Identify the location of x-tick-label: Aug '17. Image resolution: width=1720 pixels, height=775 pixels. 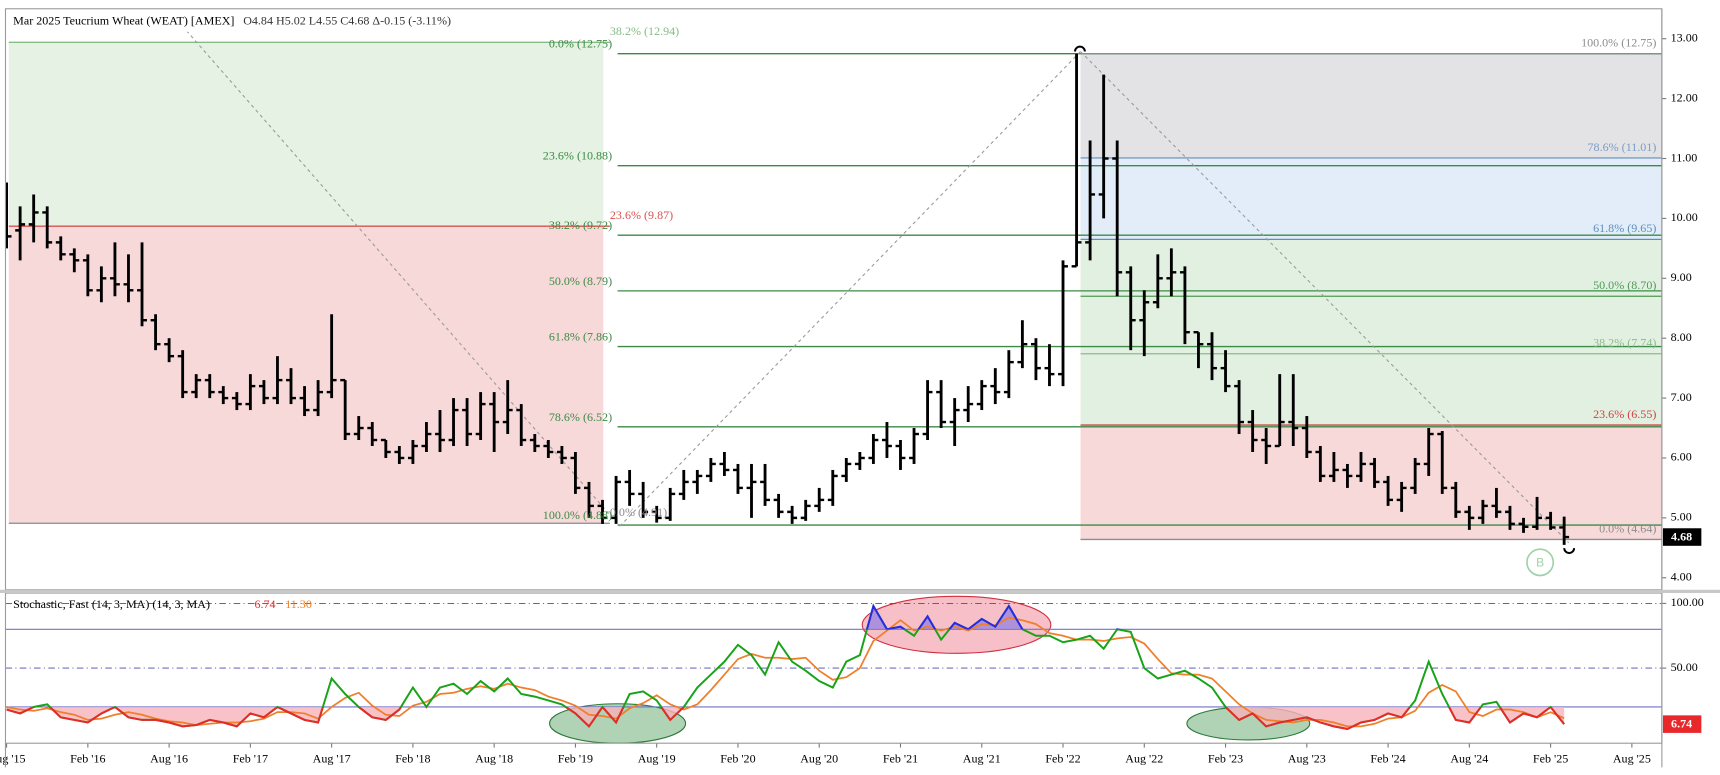
(332, 758).